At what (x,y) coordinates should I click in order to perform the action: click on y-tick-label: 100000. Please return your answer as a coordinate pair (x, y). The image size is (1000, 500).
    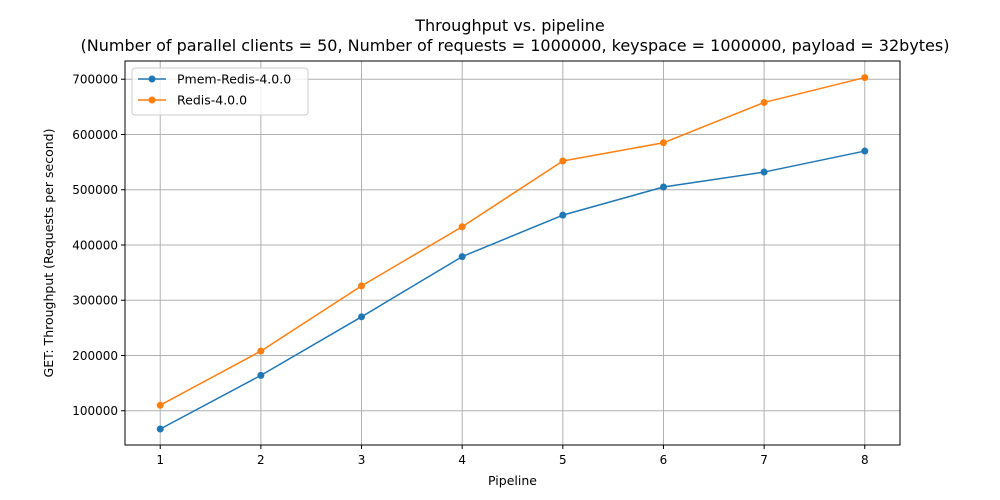
    Looking at the image, I should click on (95, 411).